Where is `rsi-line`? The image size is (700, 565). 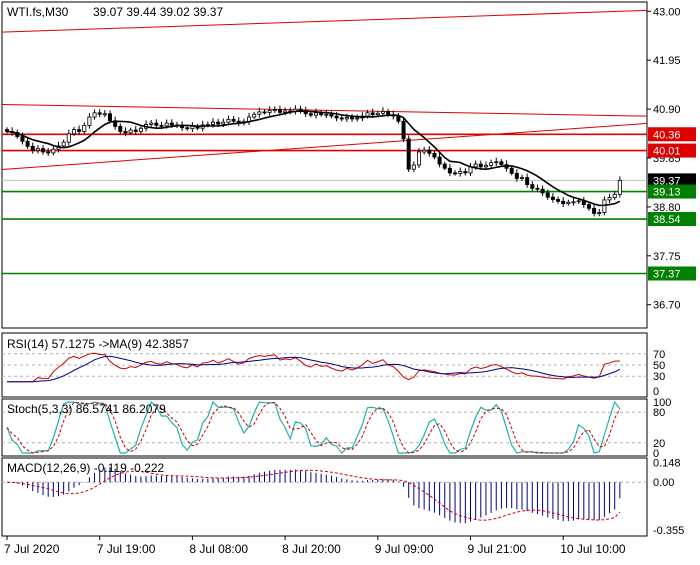
rsi-line is located at coordinates (313, 367).